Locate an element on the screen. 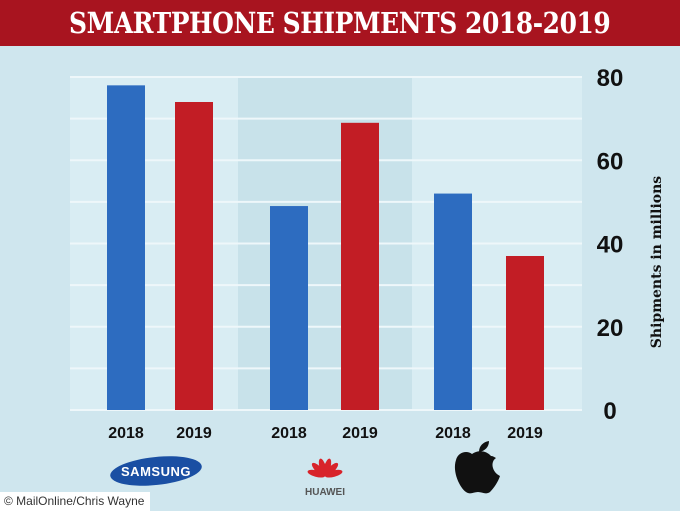  apple-logo is located at coordinates (477, 467).